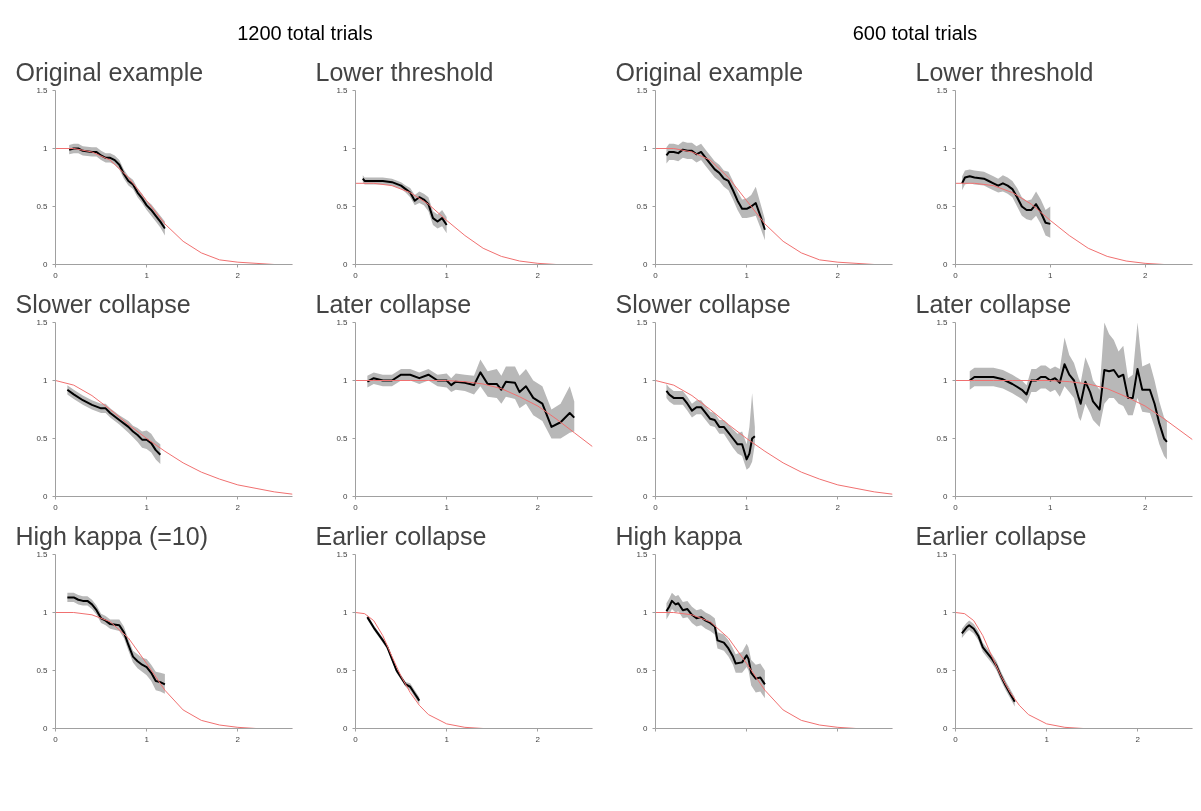  What do you see at coordinates (111, 535) in the screenshot?
I see `chart-title: High kappa (=10)` at bounding box center [111, 535].